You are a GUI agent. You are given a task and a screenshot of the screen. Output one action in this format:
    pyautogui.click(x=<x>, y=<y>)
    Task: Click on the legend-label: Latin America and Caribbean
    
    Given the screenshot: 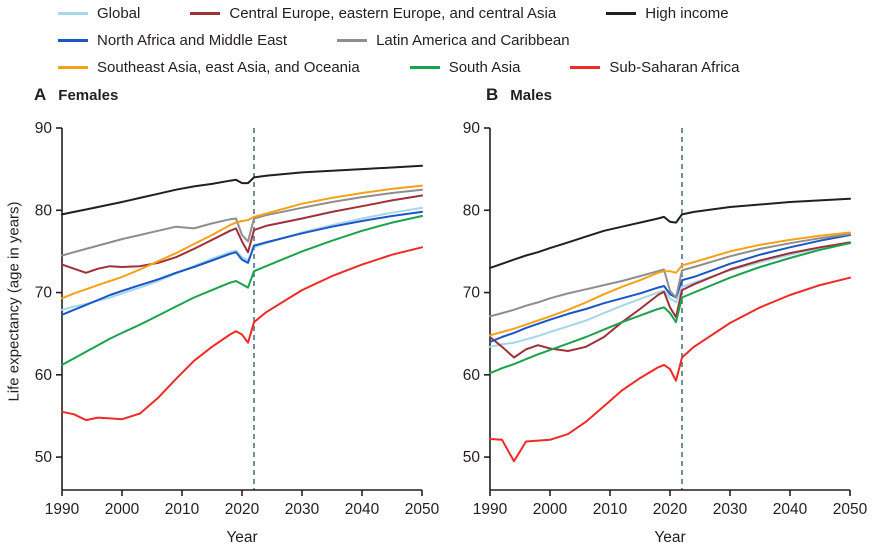 What is the action you would take?
    pyautogui.click(x=473, y=40)
    